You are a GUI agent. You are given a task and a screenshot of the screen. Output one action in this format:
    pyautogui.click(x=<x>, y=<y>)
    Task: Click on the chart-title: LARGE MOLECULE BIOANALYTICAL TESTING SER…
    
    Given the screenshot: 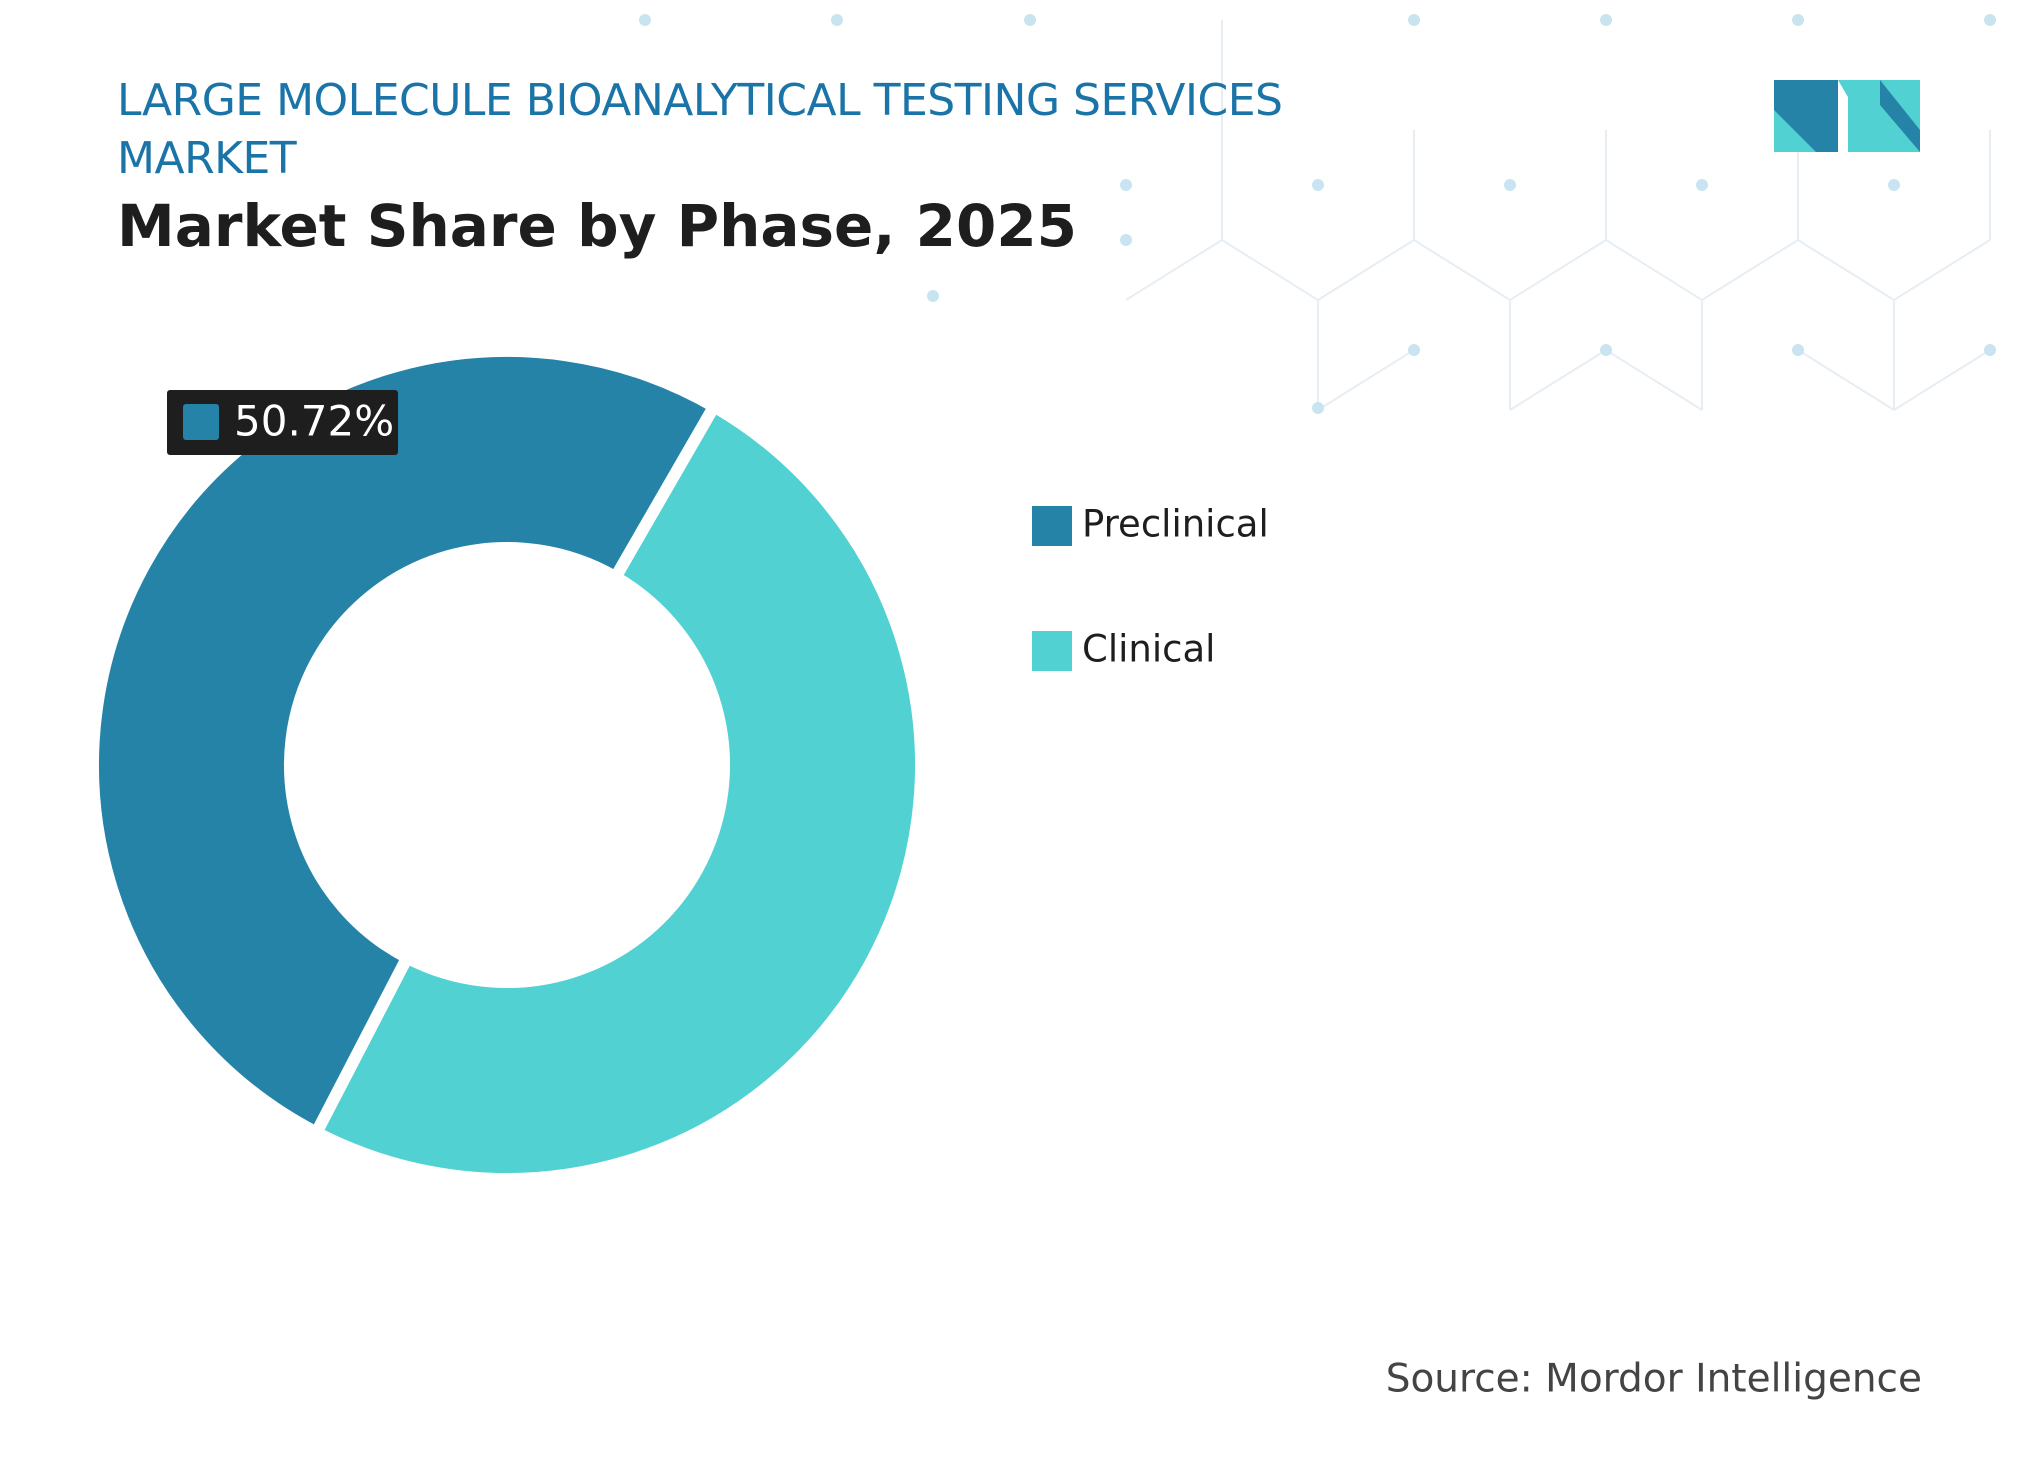 What is the action you would take?
    pyautogui.click(x=700, y=129)
    